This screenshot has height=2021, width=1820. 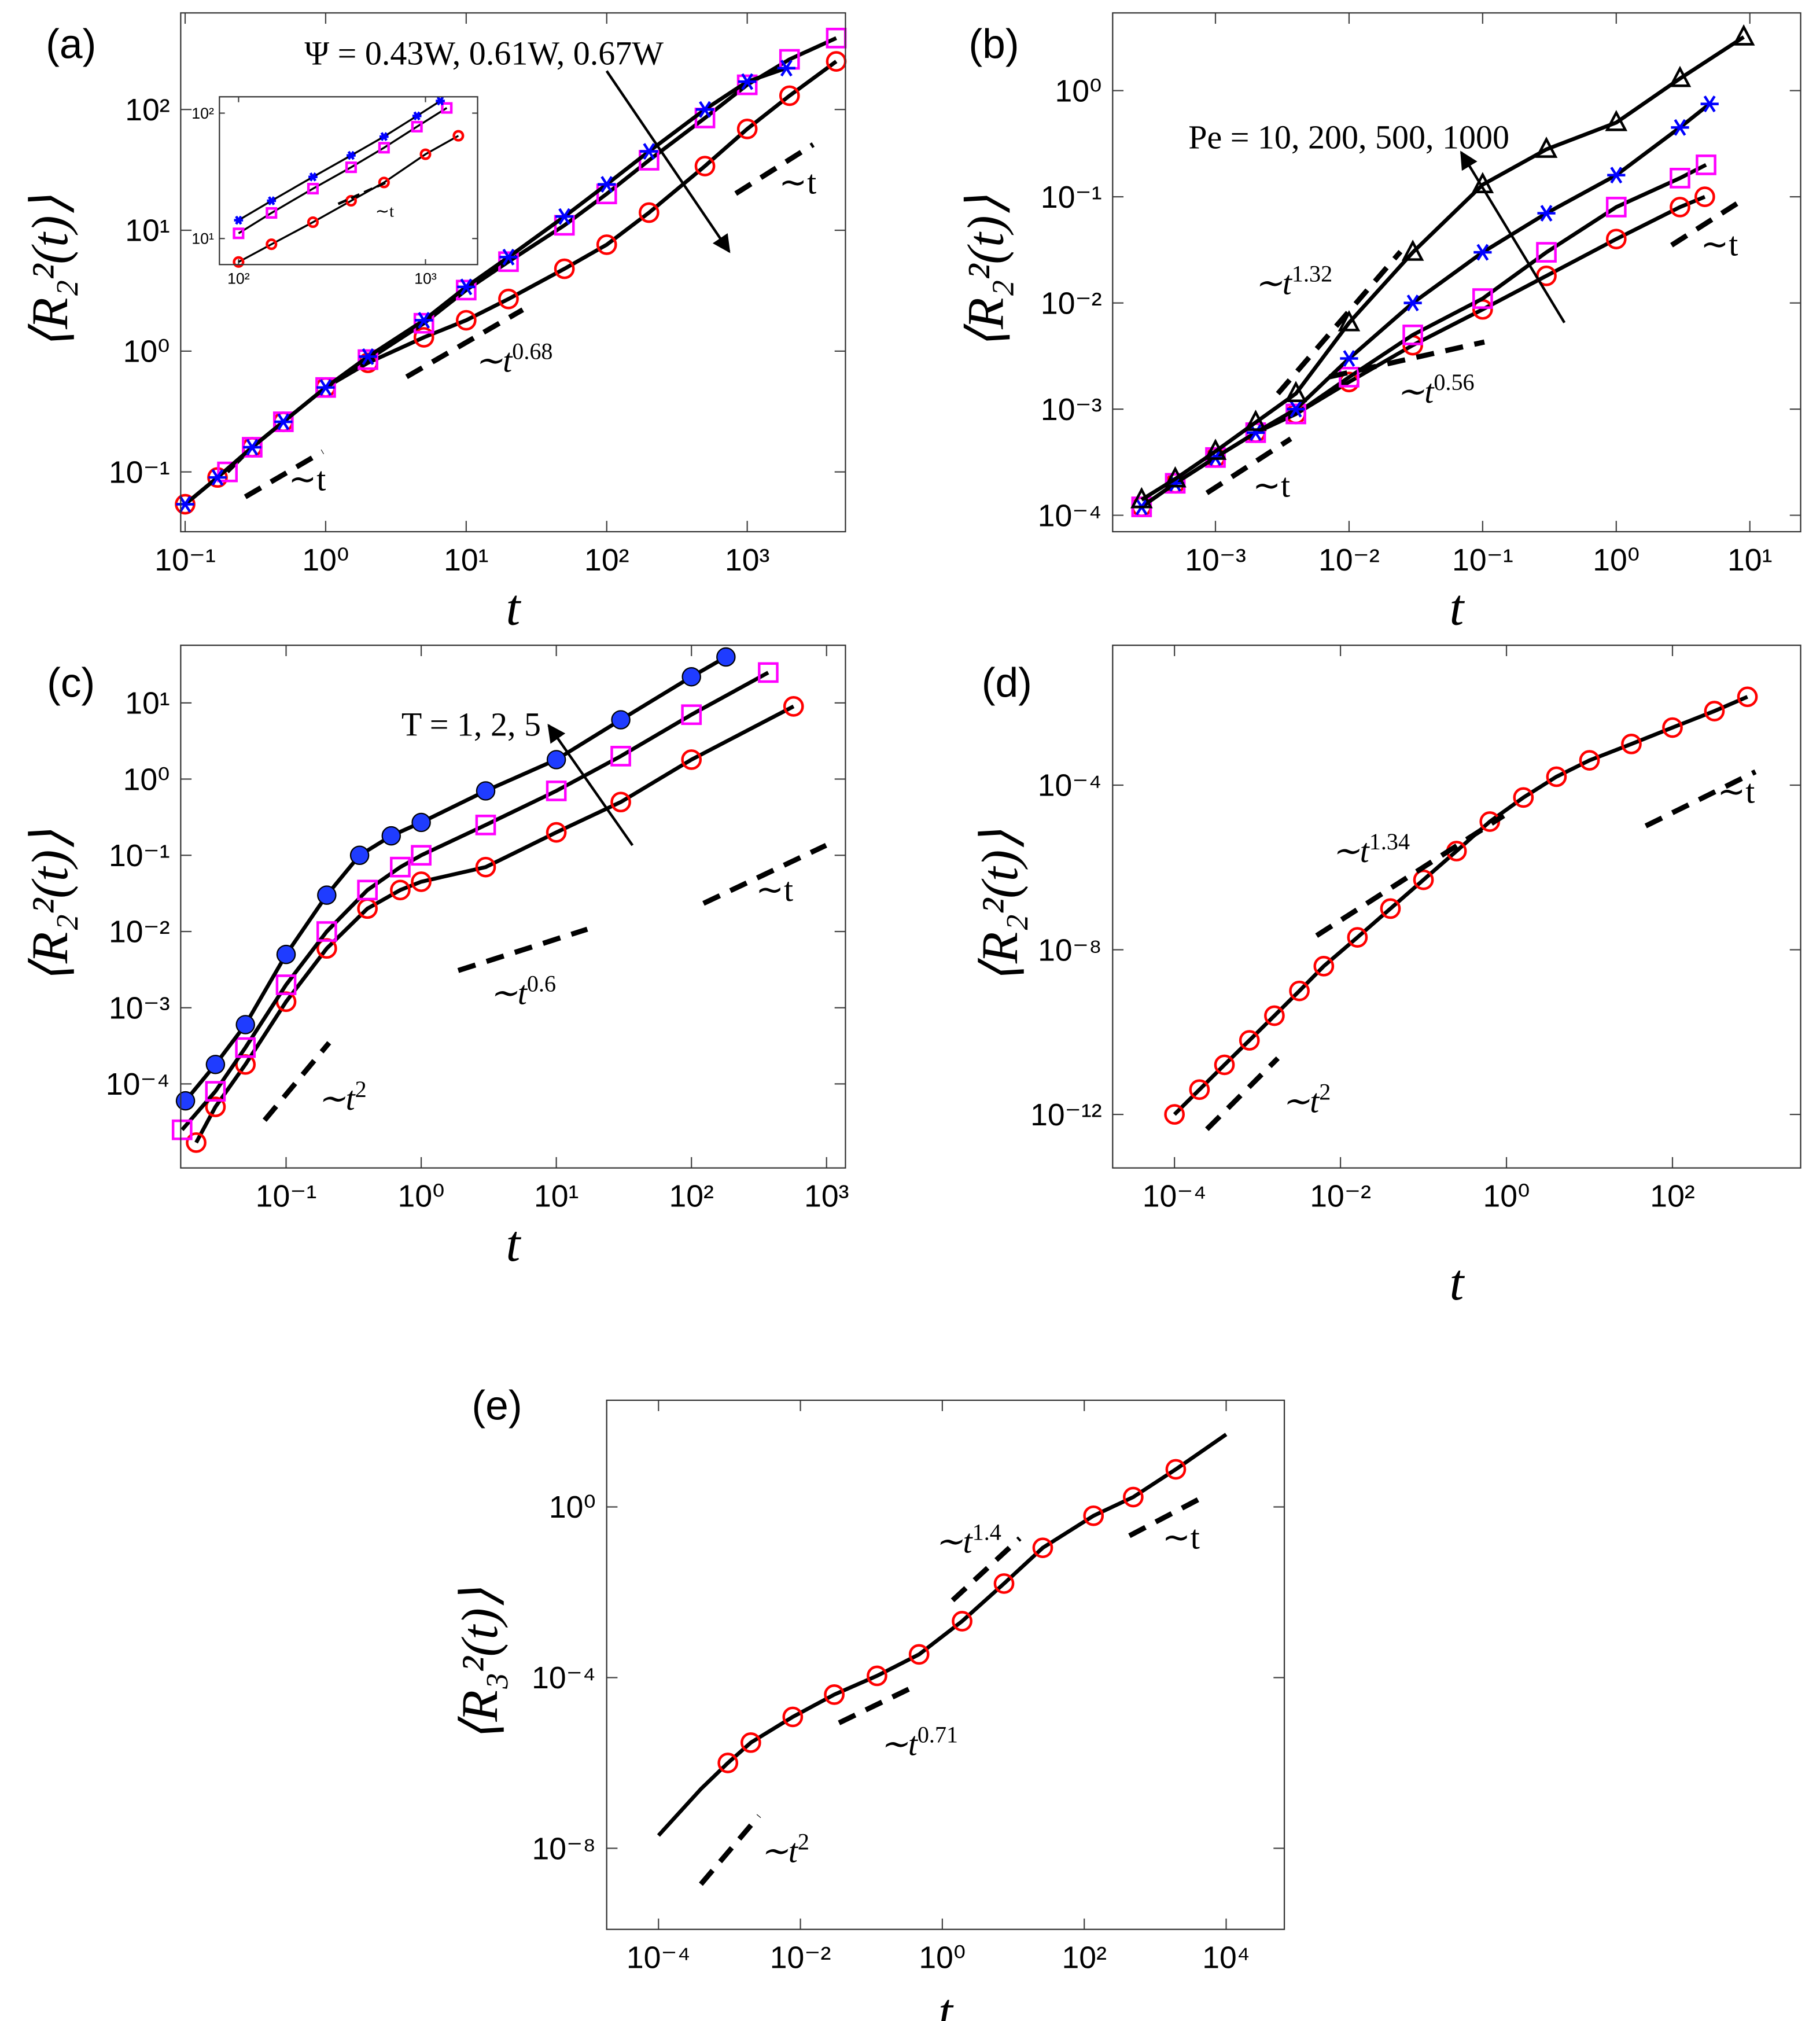 What do you see at coordinates (1215, 560) in the screenshot?
I see `x-tick-label: 10⁻³` at bounding box center [1215, 560].